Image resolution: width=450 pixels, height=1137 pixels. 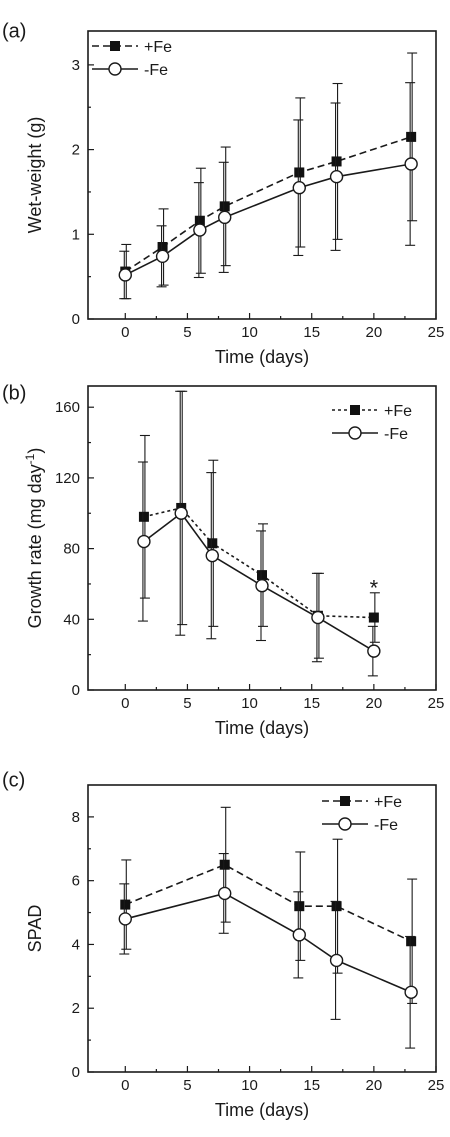 I want to click on y-tick-label: 1, so click(x=76, y=234).